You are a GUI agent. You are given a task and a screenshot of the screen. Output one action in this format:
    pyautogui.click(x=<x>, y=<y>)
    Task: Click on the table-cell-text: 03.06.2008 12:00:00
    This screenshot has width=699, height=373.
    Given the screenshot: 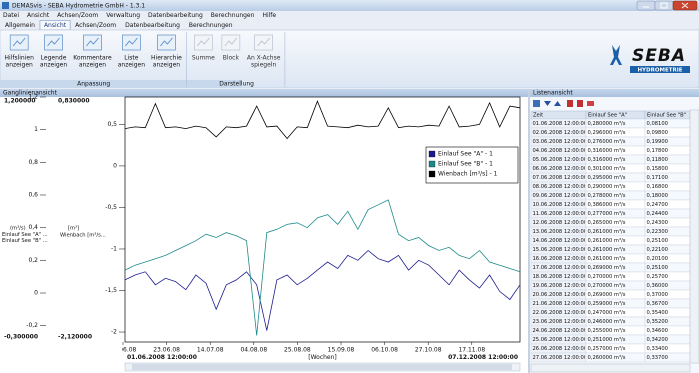 What is the action you would take?
    pyautogui.click(x=560, y=142)
    